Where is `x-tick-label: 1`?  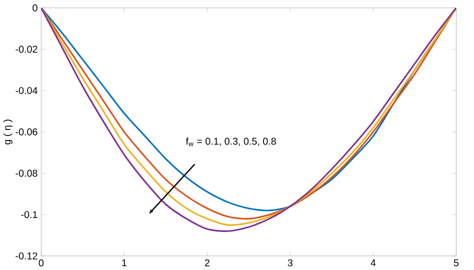 x-tick-label: 1 is located at coordinates (124, 263).